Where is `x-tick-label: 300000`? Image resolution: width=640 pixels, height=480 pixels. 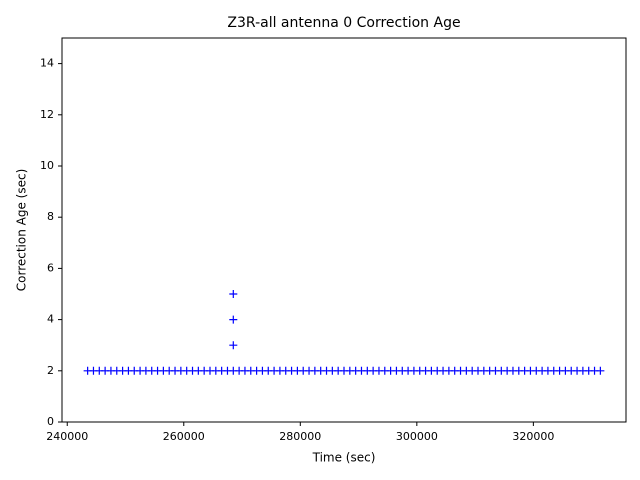 x-tick-label: 300000 is located at coordinates (417, 436).